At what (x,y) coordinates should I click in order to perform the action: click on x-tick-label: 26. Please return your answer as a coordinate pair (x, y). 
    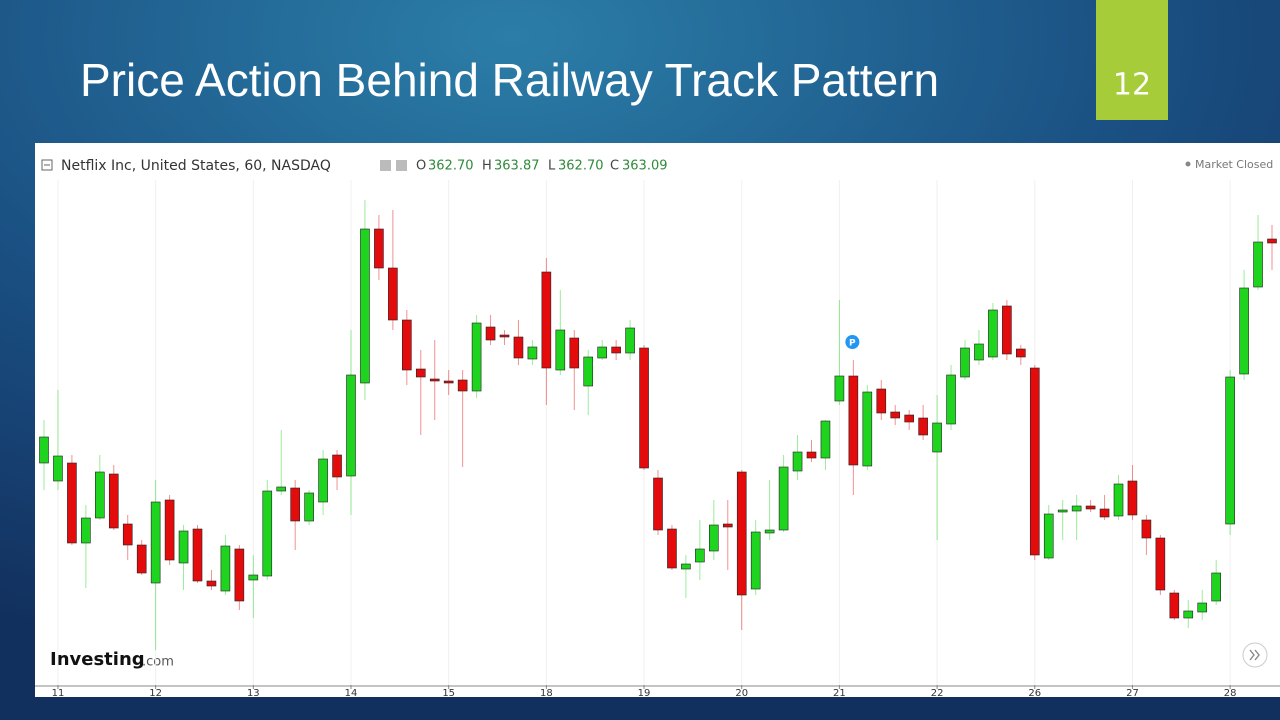
    Looking at the image, I should click on (1034, 693).